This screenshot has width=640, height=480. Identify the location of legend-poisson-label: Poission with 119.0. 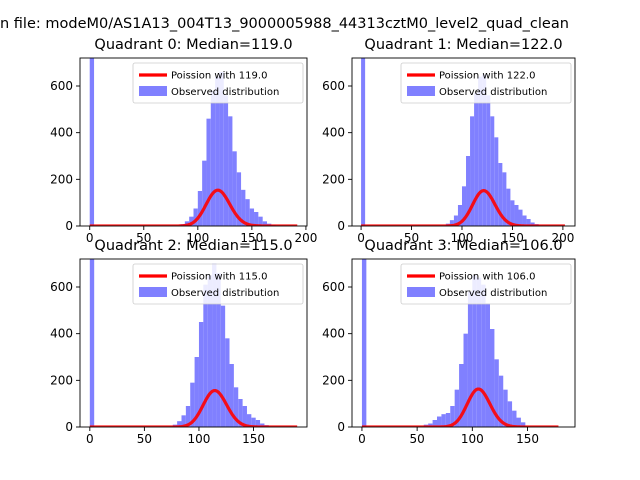
(219, 76).